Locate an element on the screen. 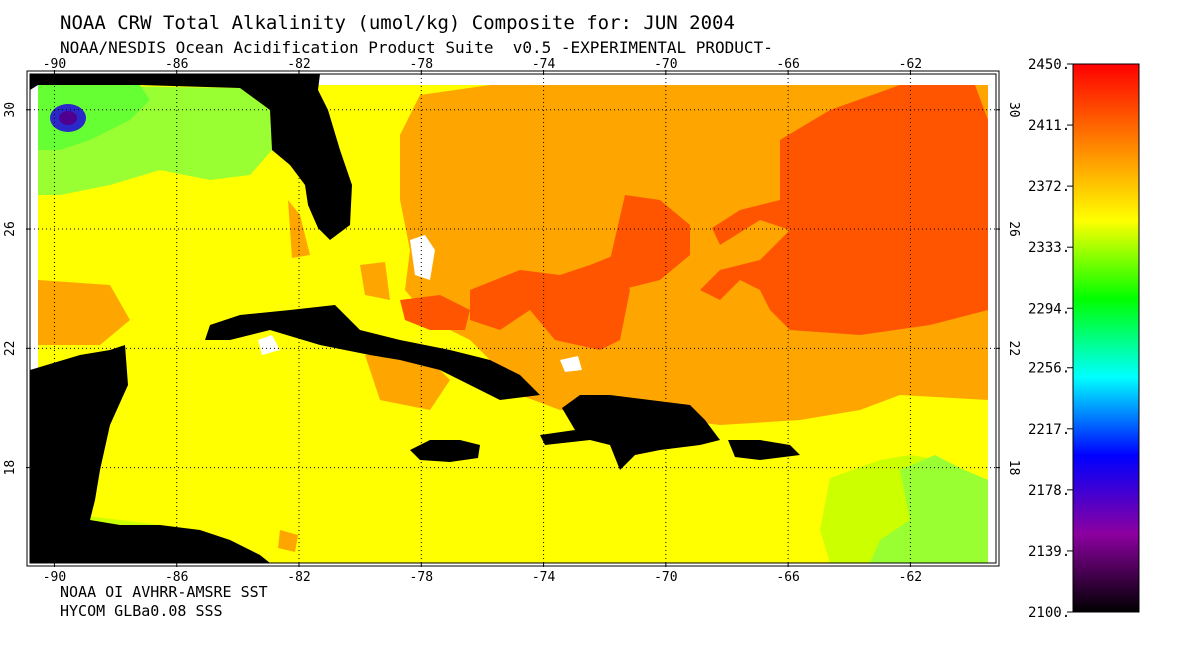 Image resolution: width=1200 pixels, height=645 pixels. colorbar-tick-label: 2411. is located at coordinates (1049, 126).